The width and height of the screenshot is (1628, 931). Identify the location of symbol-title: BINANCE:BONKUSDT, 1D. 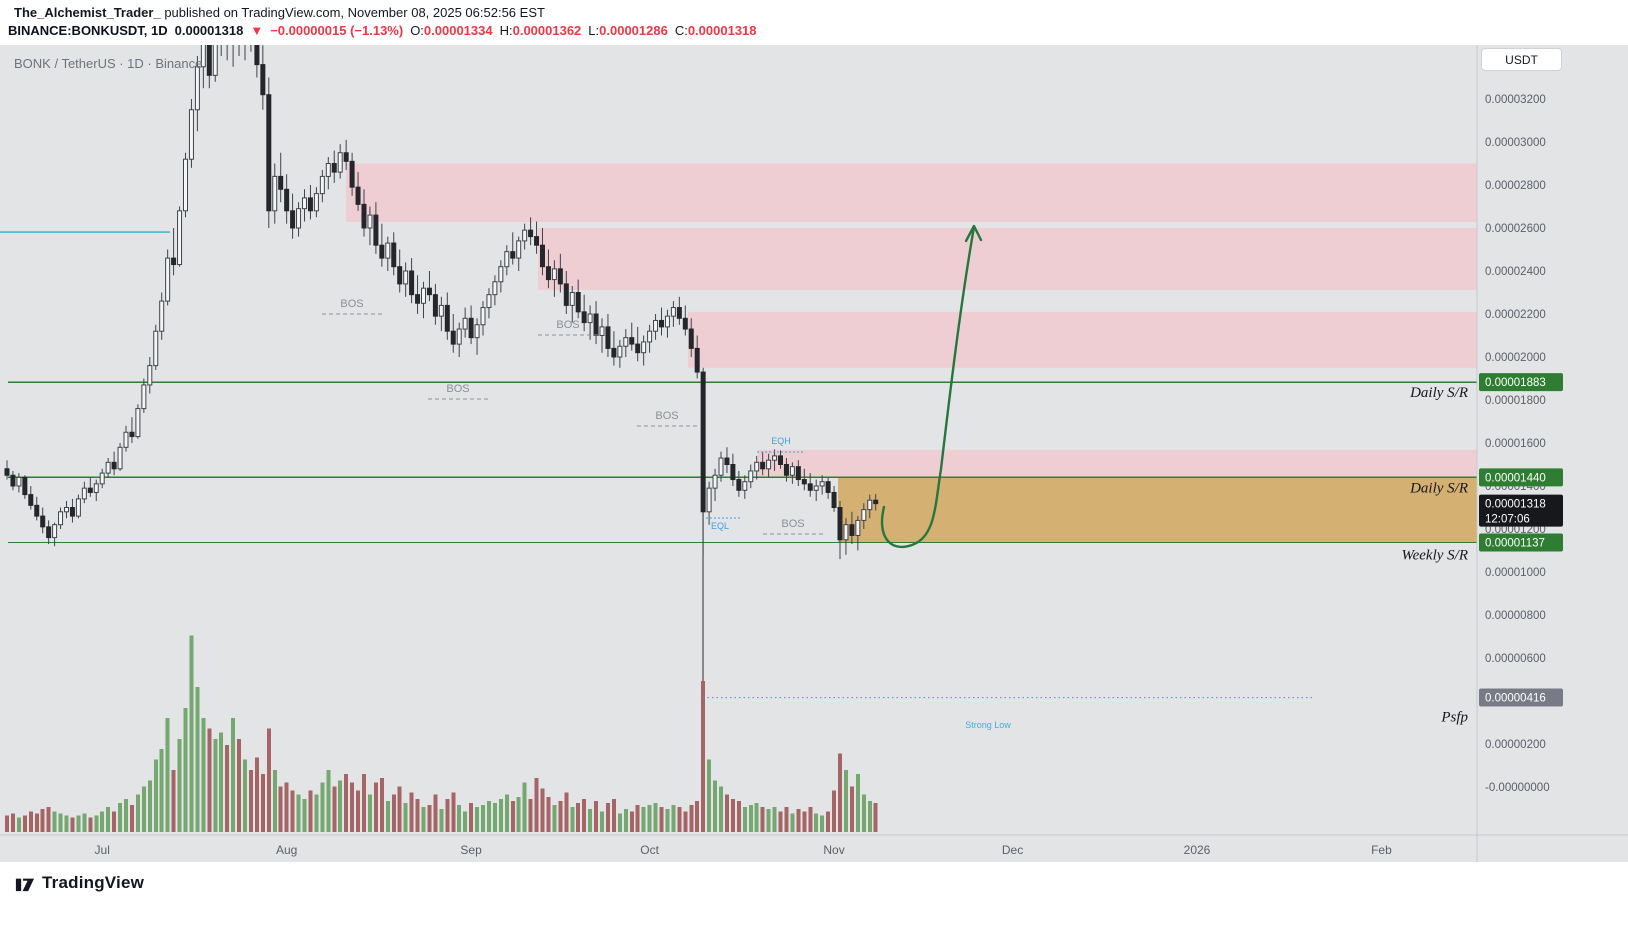
(88, 30).